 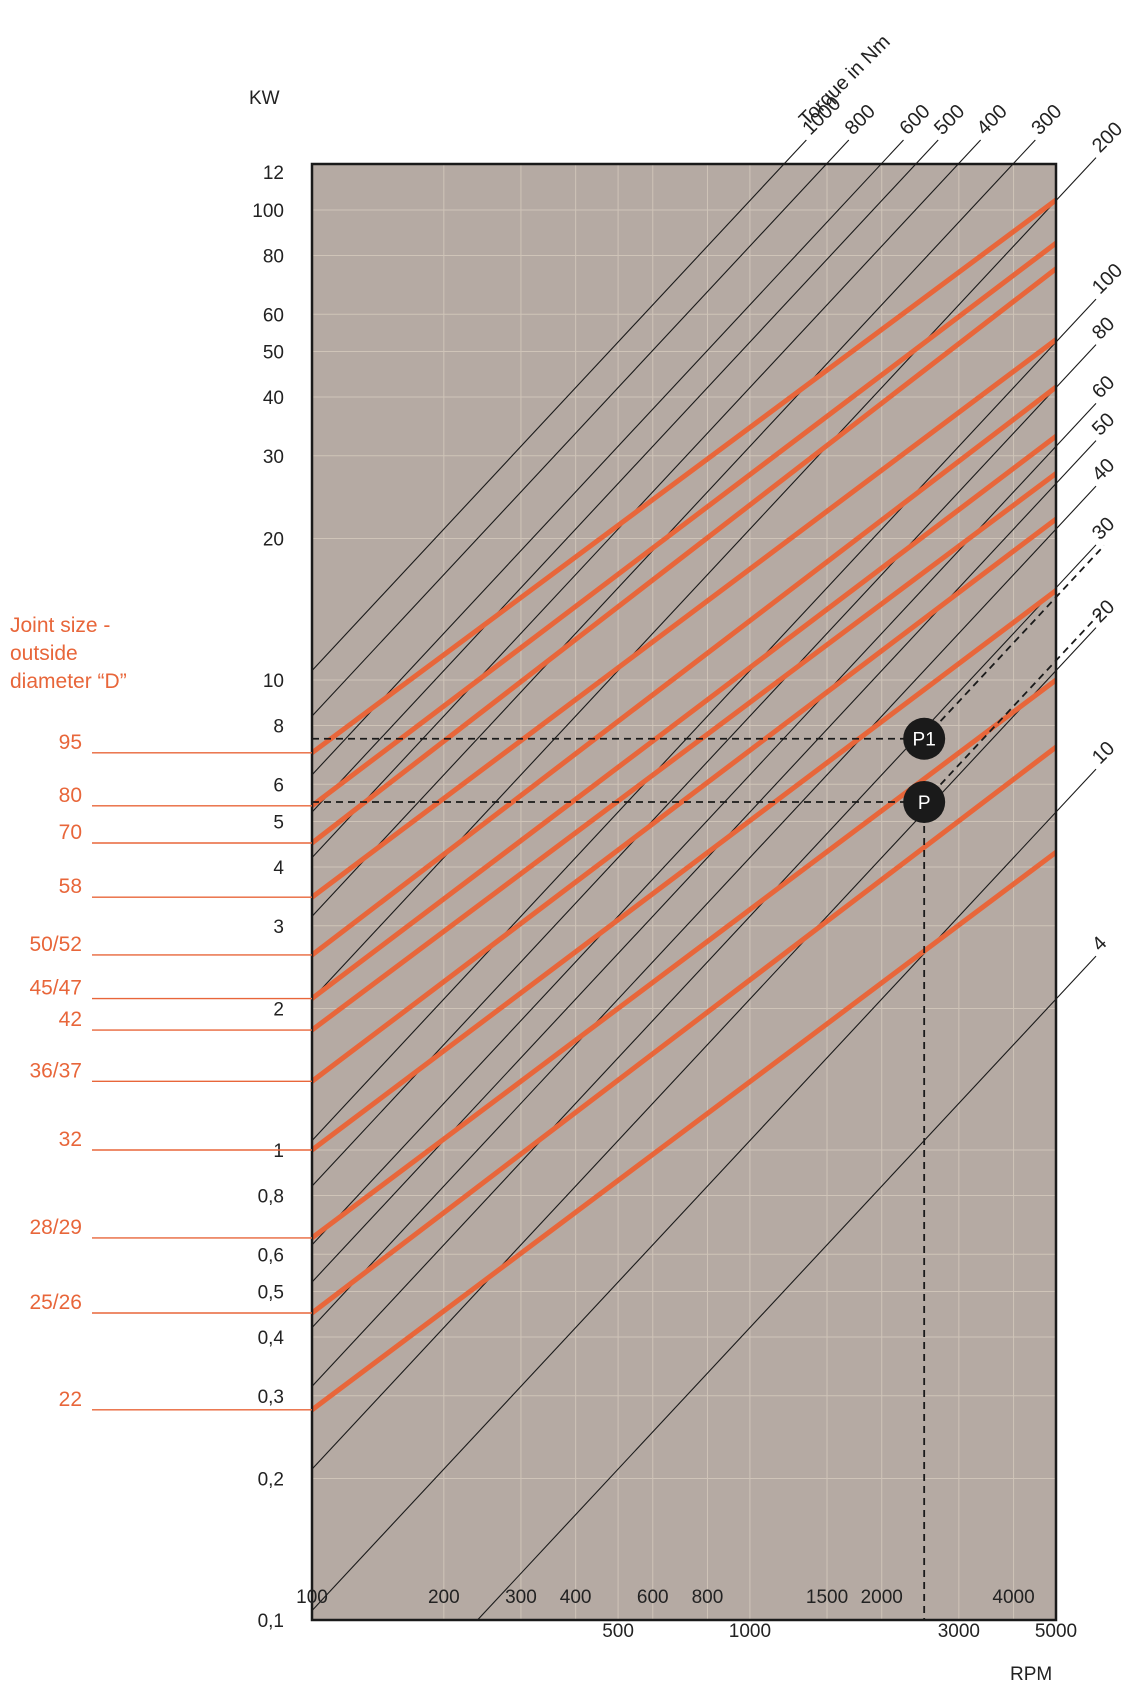 I want to click on x-axis-label: RPM, so click(x=1031, y=1674).